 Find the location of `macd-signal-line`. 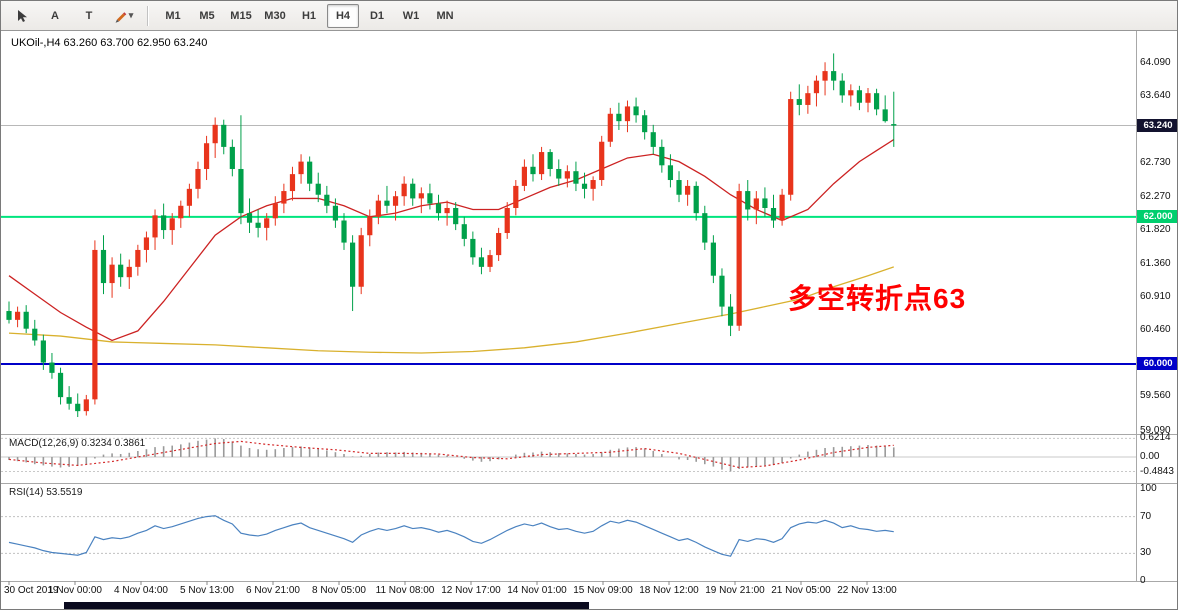

macd-signal-line is located at coordinates (451, 454).